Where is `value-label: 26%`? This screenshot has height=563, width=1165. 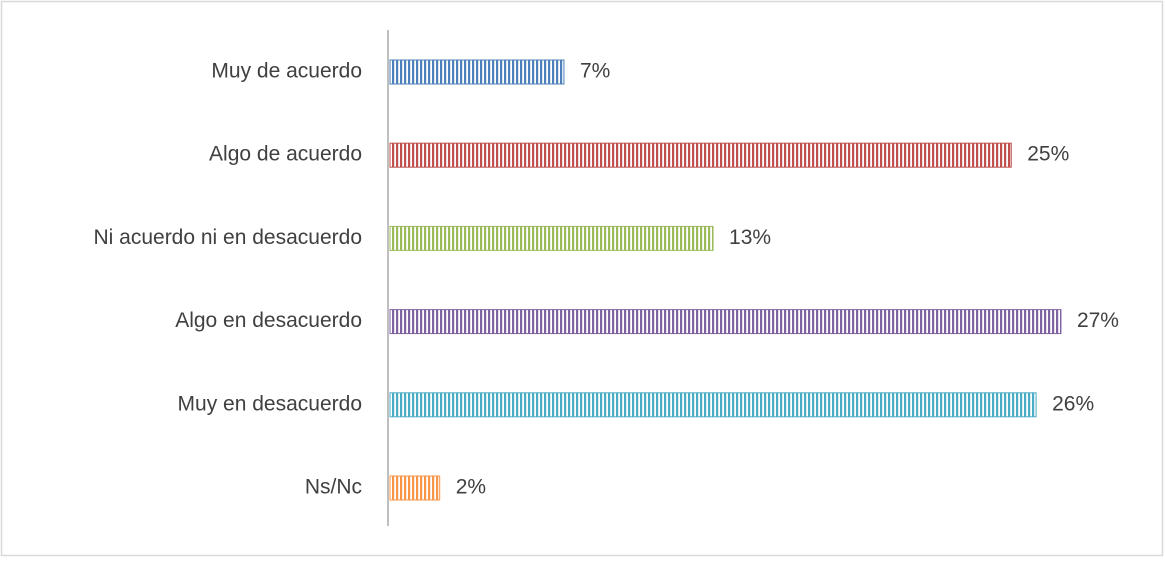 value-label: 26% is located at coordinates (1073, 403).